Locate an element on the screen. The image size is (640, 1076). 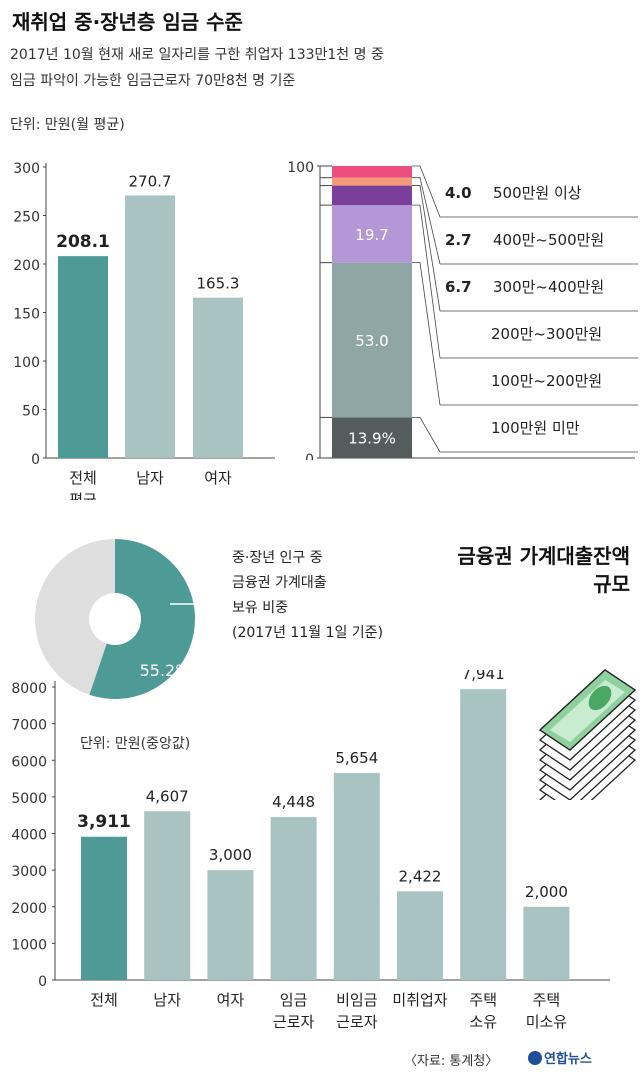
unit-label-bottom: 단위: 만원(중앙값) is located at coordinates (135, 744).